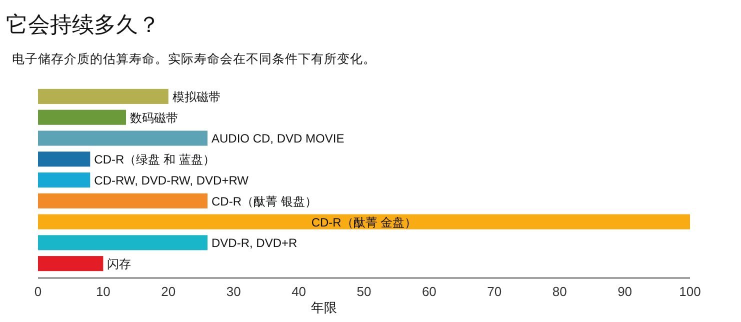  Describe the element at coordinates (559, 291) in the screenshot. I see `x-tick-label: 80` at that location.